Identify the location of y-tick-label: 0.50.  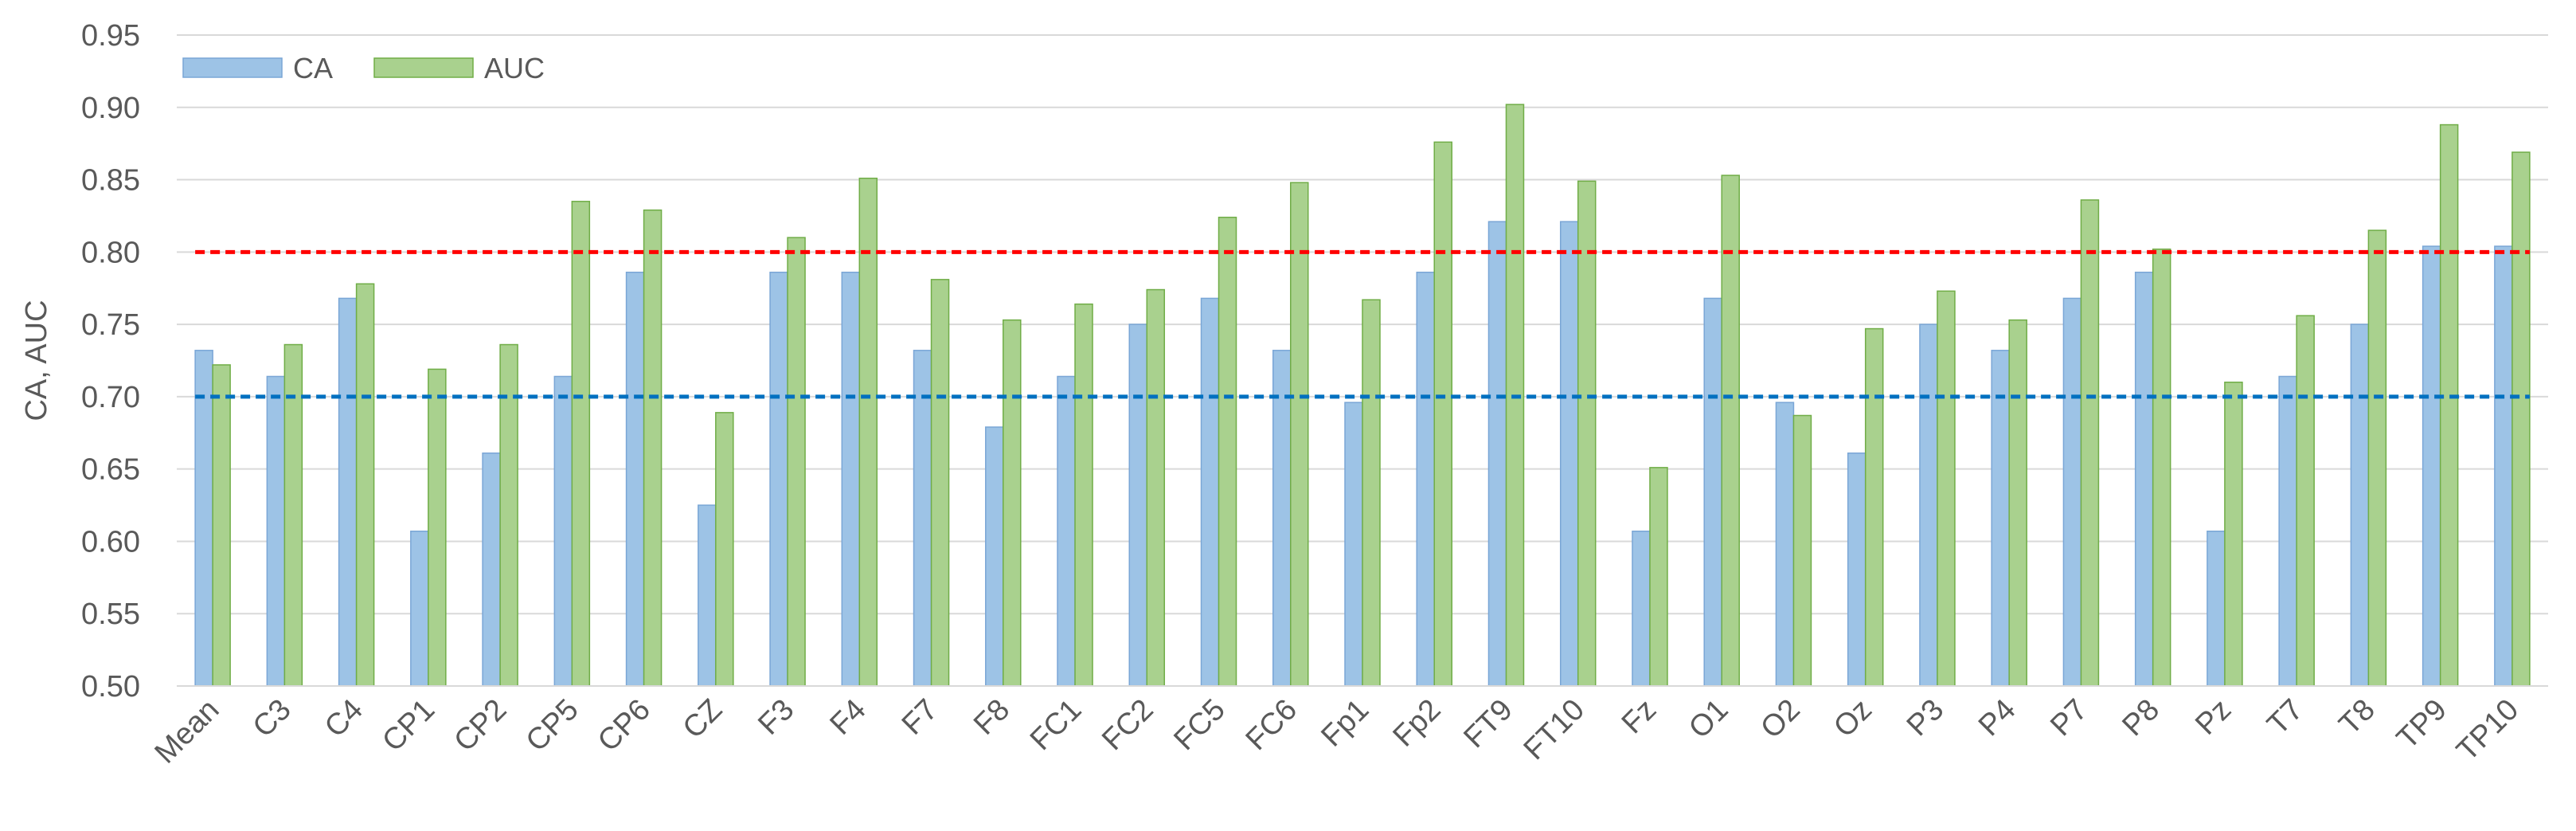
(111, 687).